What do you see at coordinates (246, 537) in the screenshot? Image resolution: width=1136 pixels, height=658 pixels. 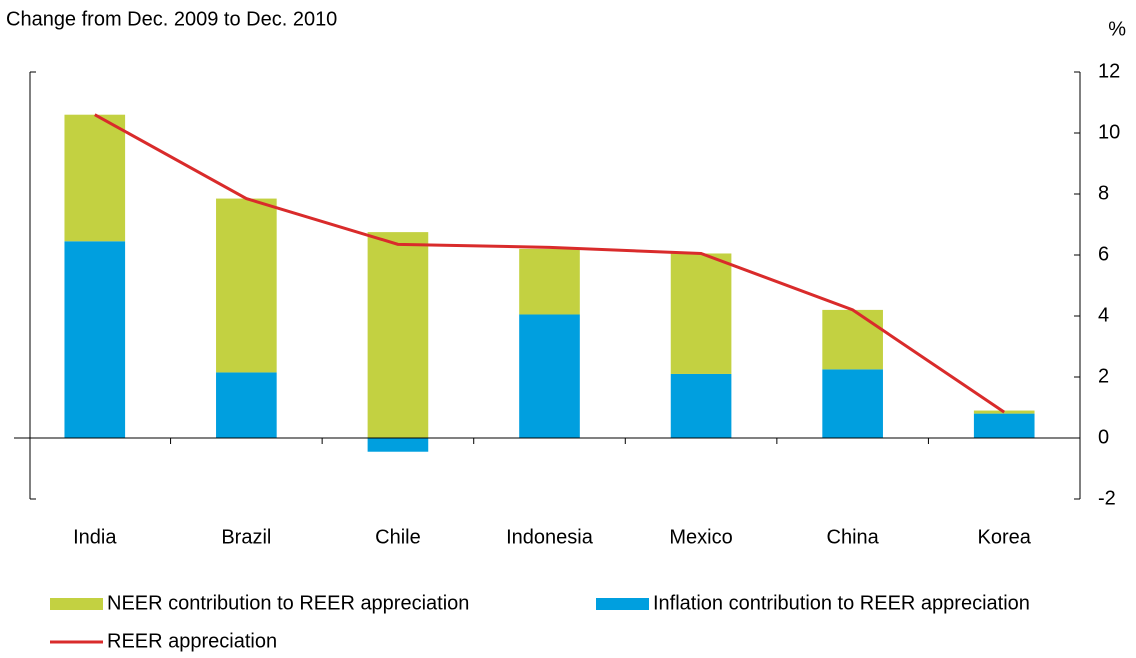 I see `x-tick-label: Brazil` at bounding box center [246, 537].